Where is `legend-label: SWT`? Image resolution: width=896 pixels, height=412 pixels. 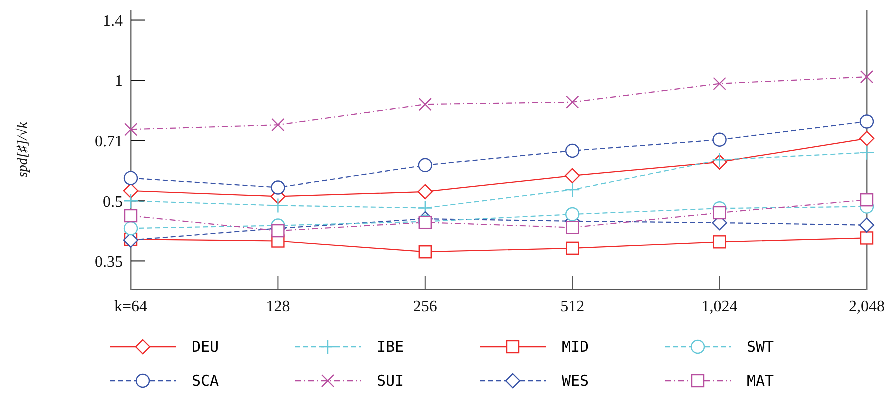
legend-label: SWT is located at coordinates (760, 347).